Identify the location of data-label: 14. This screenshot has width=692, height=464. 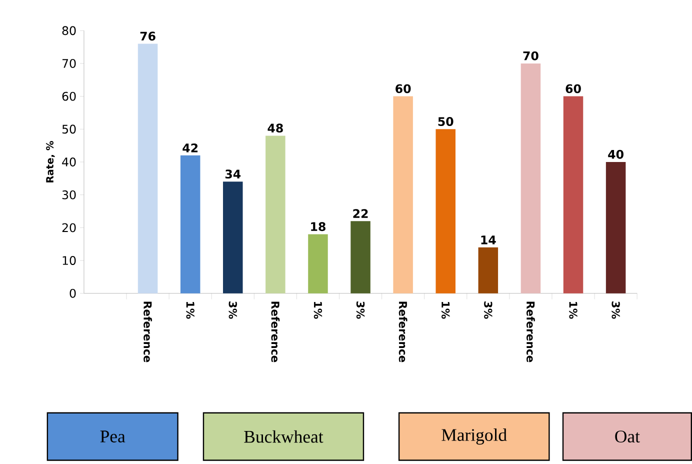
(488, 239).